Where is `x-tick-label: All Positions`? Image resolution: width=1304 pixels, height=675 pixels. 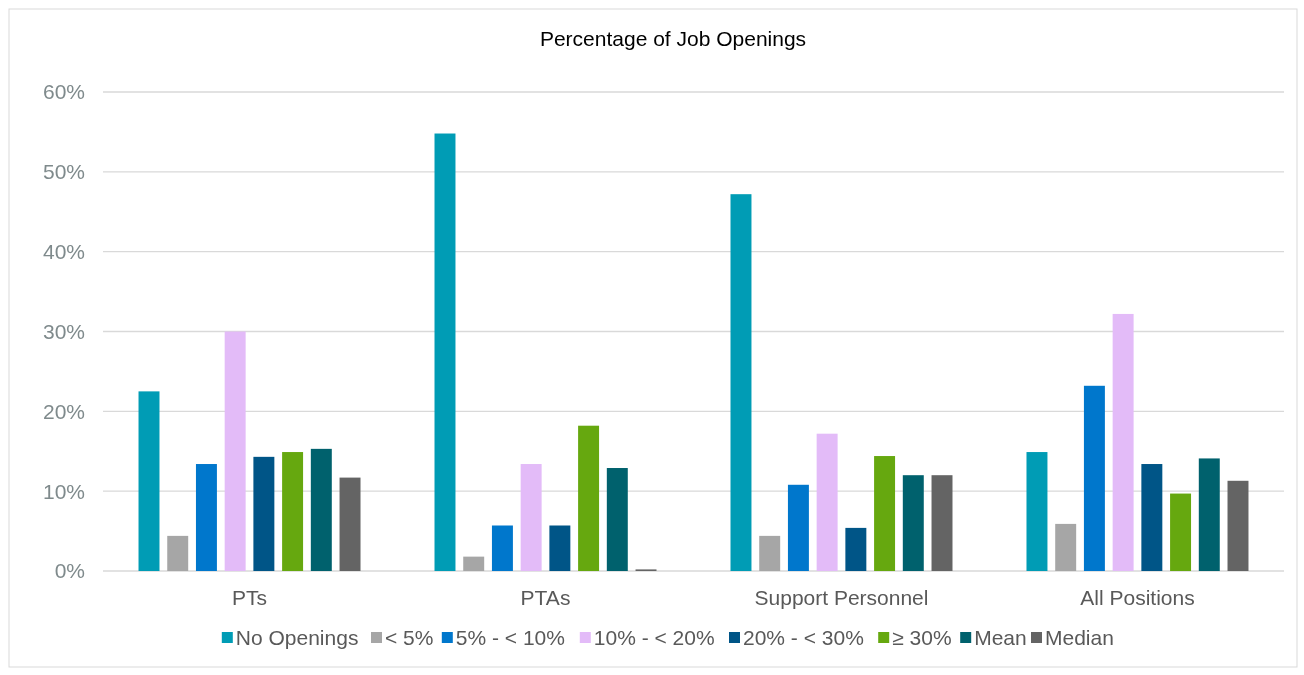
x-tick-label: All Positions is located at coordinates (1137, 597).